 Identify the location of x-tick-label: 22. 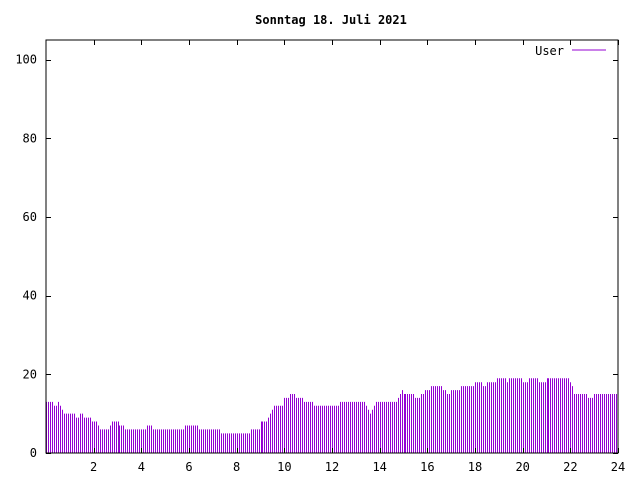
(570, 467).